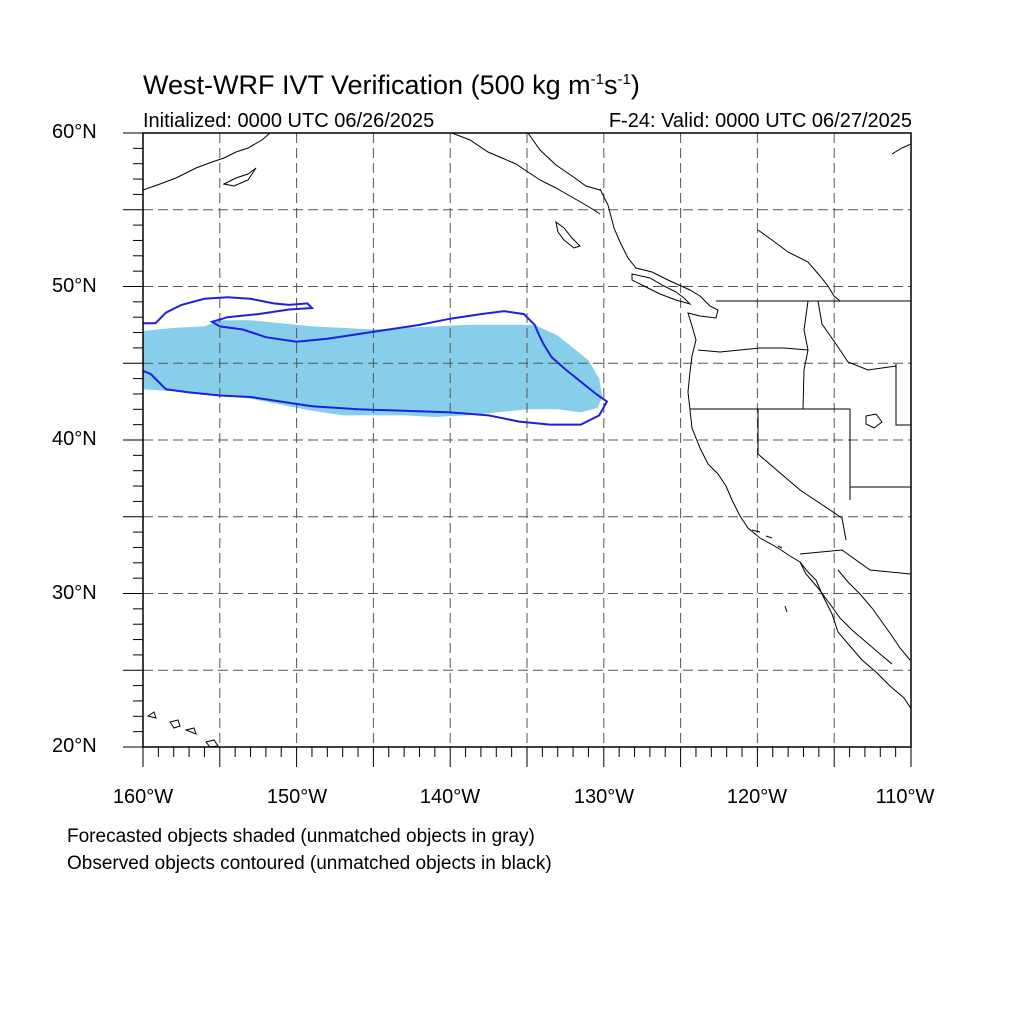  I want to click on canada-inland-coast, so click(799, 265).